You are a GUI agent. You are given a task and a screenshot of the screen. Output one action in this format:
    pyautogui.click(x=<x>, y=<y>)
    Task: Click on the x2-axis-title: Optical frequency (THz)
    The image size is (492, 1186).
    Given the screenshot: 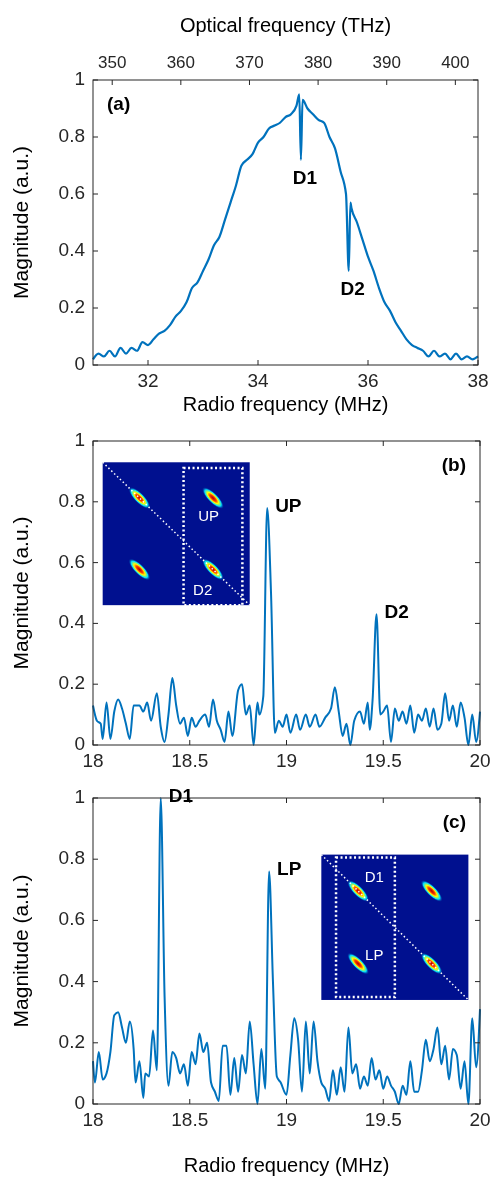 What is the action you would take?
    pyautogui.click(x=285, y=25)
    